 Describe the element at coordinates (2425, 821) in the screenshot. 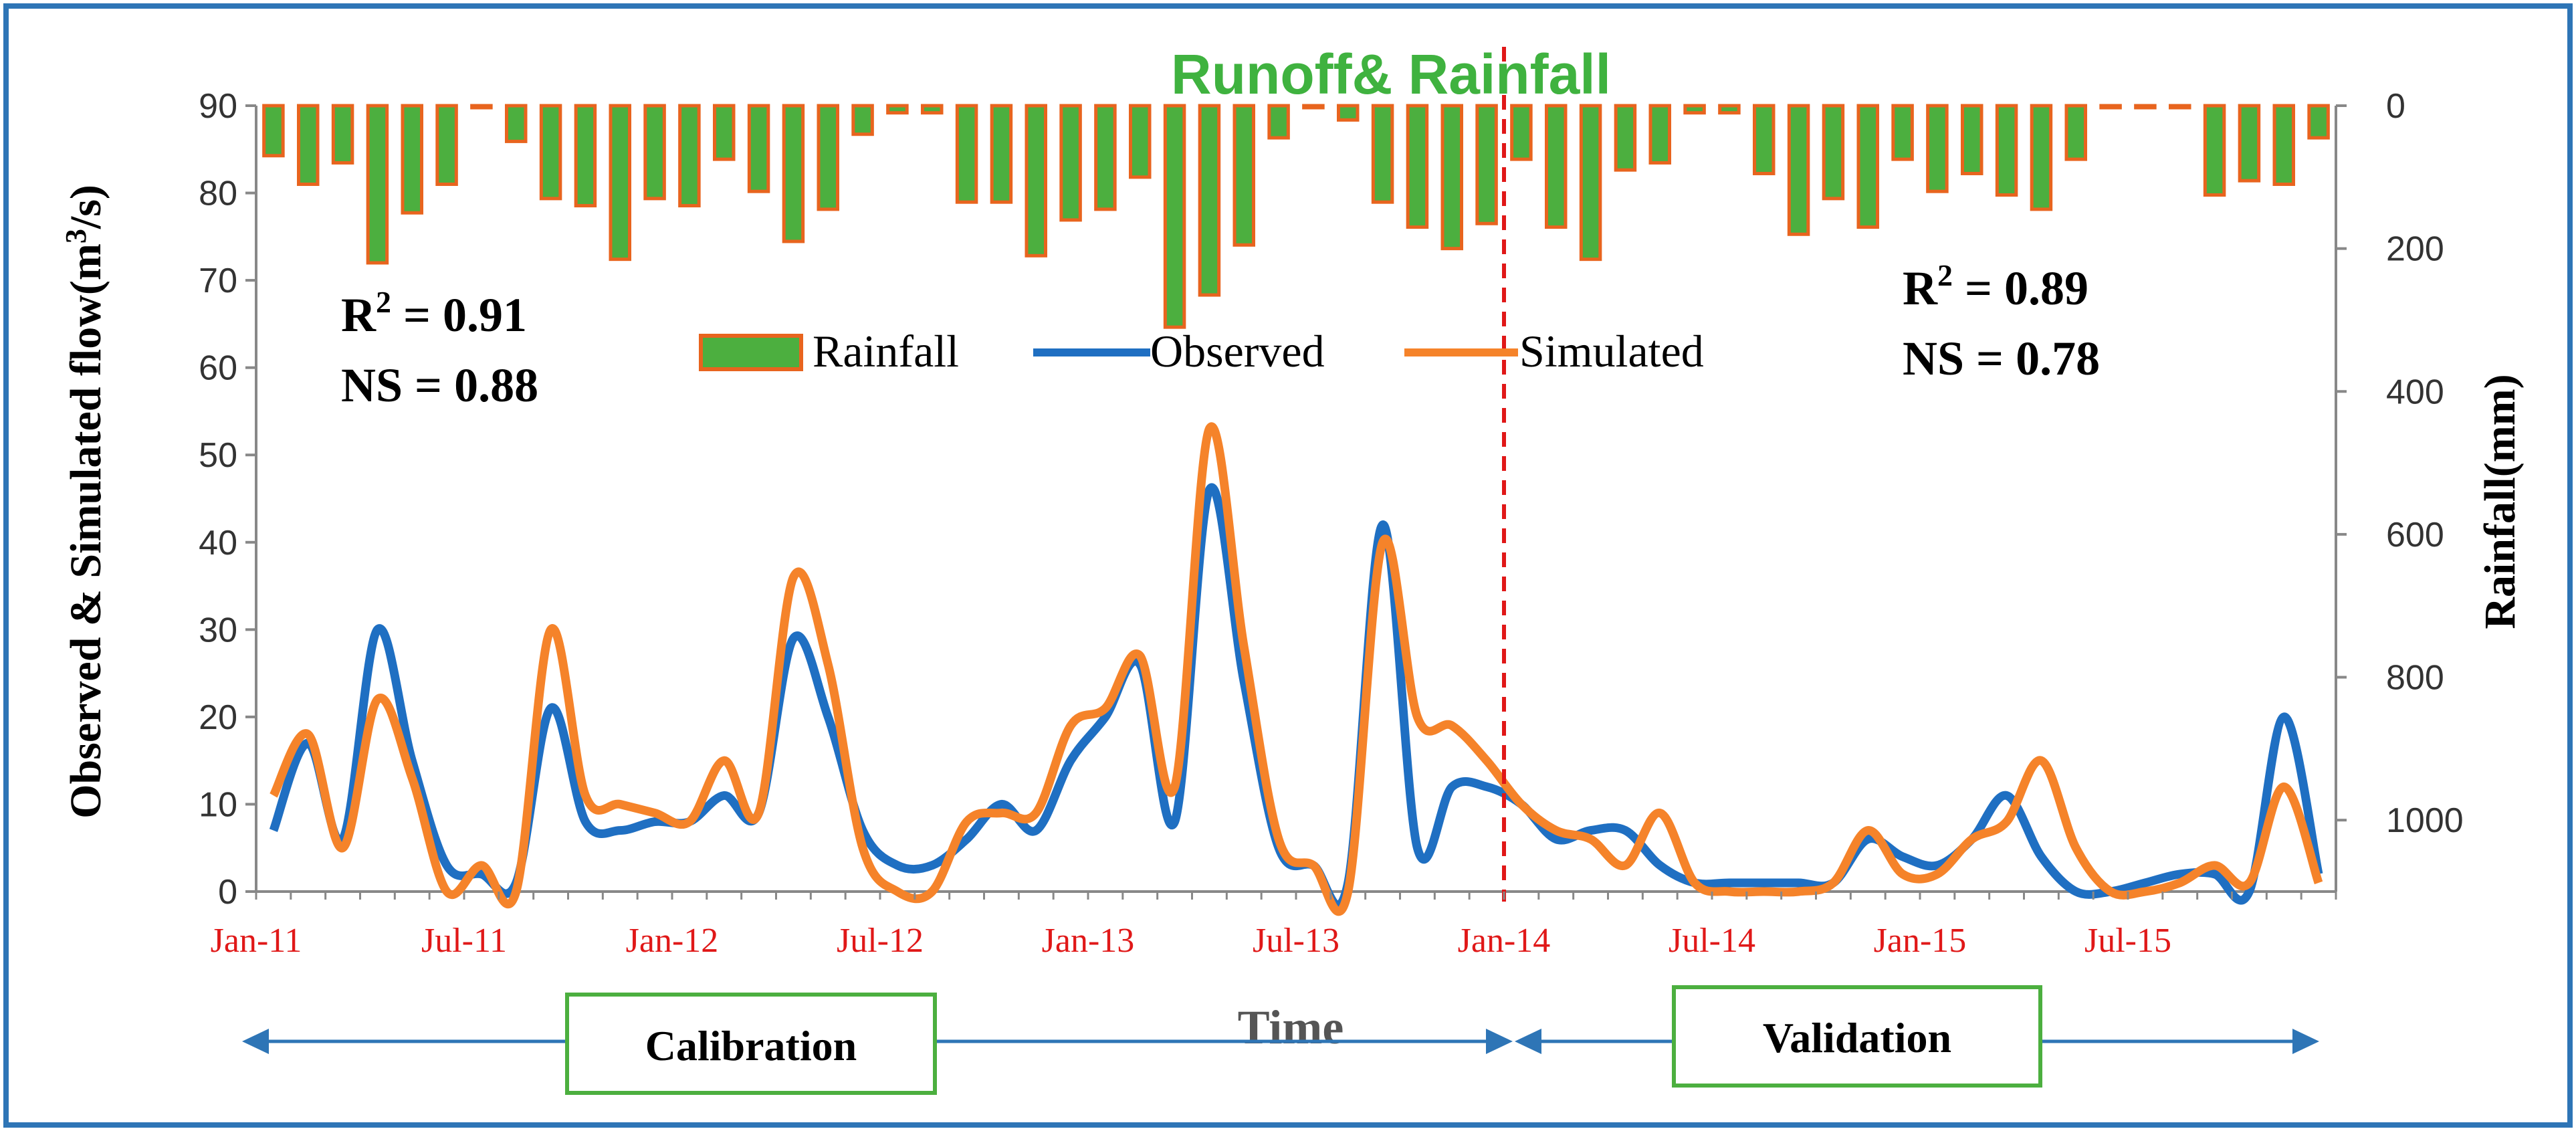

I see `right-tick-label: 1000` at that location.